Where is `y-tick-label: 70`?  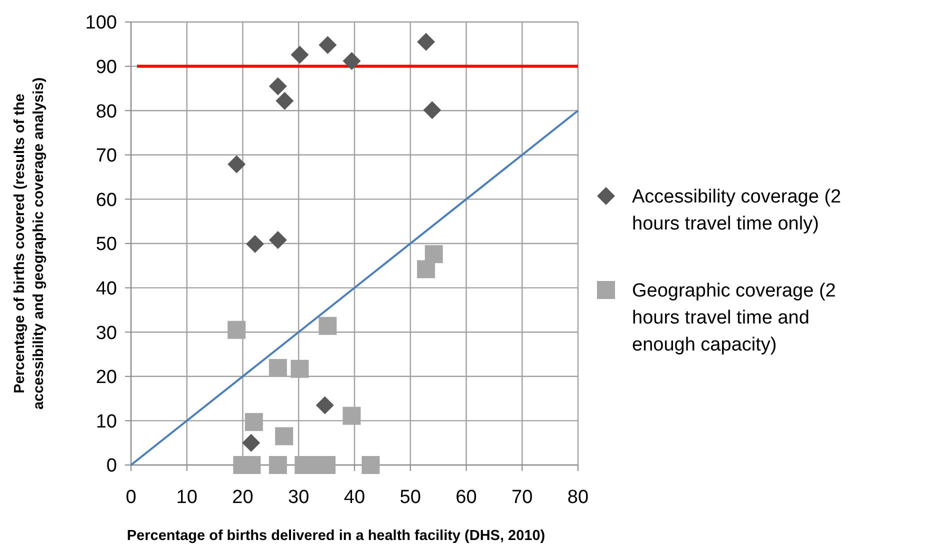 y-tick-label: 70 is located at coordinates (106, 156).